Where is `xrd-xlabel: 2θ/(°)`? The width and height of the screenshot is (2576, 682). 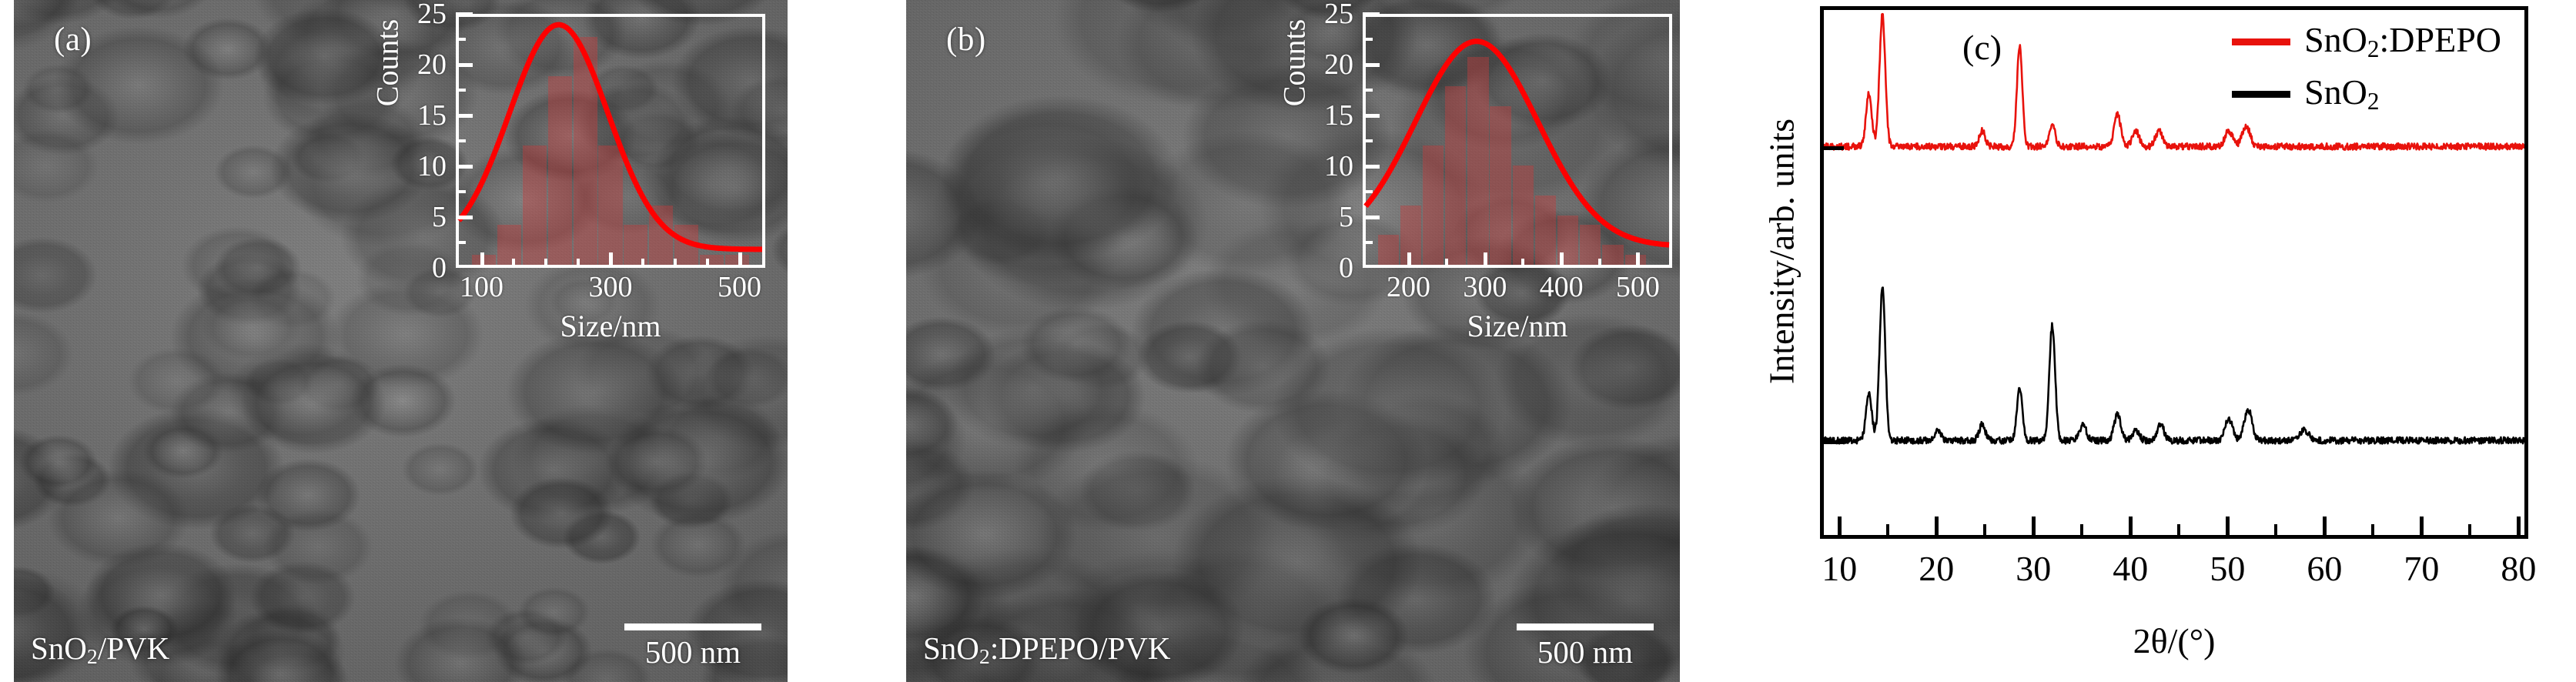 xrd-xlabel: 2θ/(°) is located at coordinates (2174, 640).